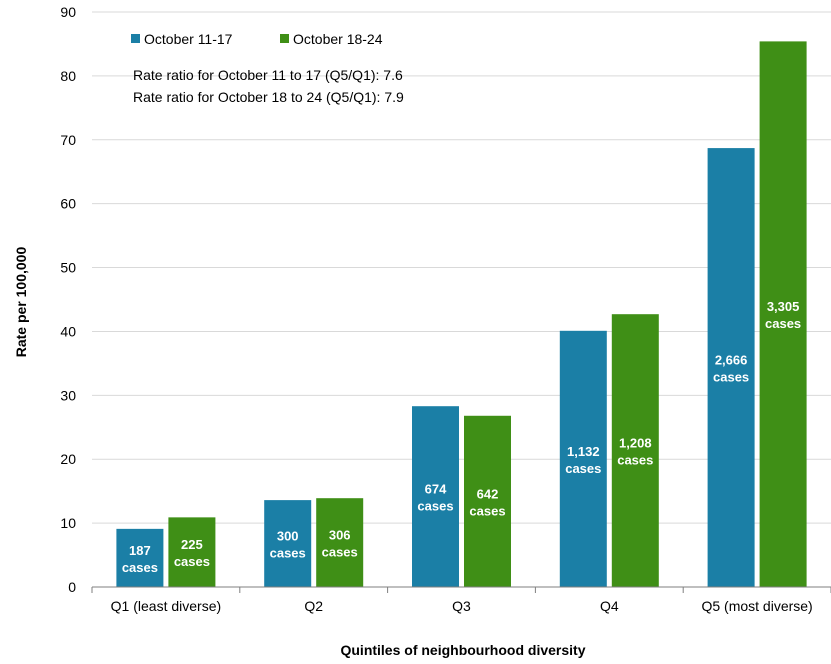  Describe the element at coordinates (68, 395) in the screenshot. I see `y-tick-label: 30` at that location.